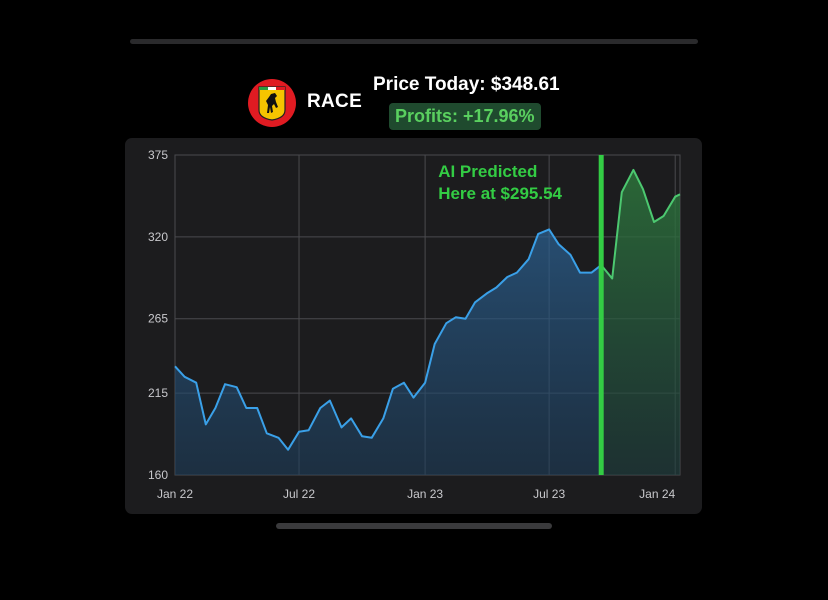 This screenshot has height=600, width=828. Describe the element at coordinates (158, 393) in the screenshot. I see `y-tick-label: 215` at that location.